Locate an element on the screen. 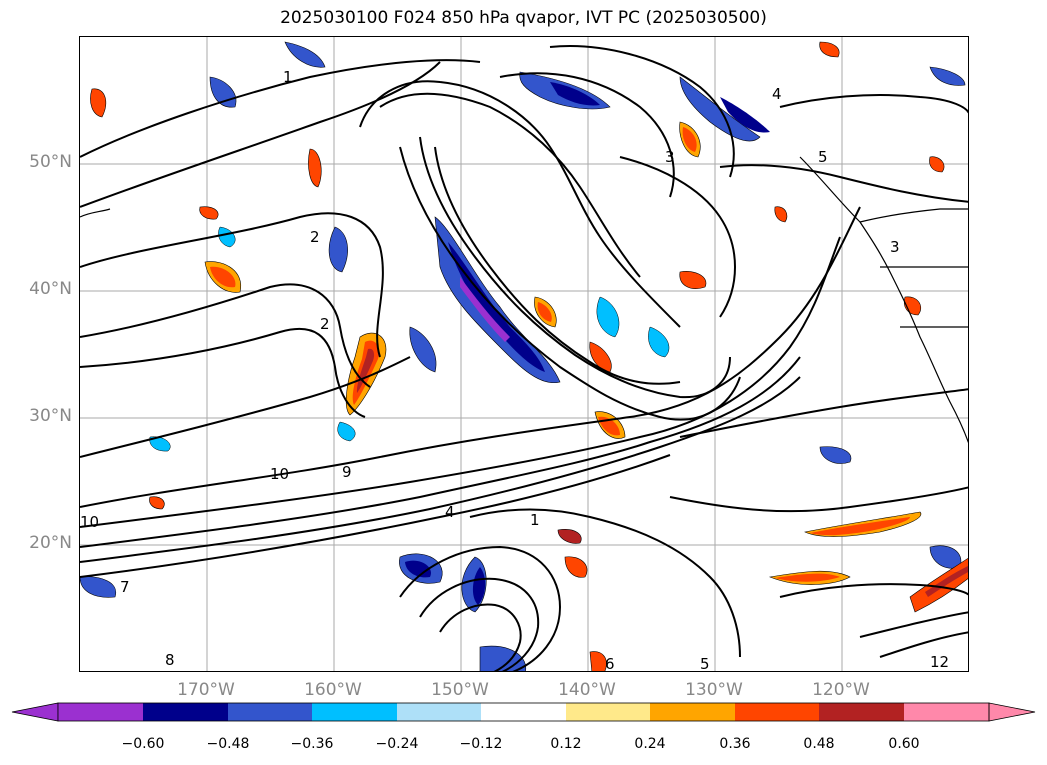 Image resolution: width=1047 pixels, height=765 pixels. colorbar-tick: 0.60 is located at coordinates (904, 744).